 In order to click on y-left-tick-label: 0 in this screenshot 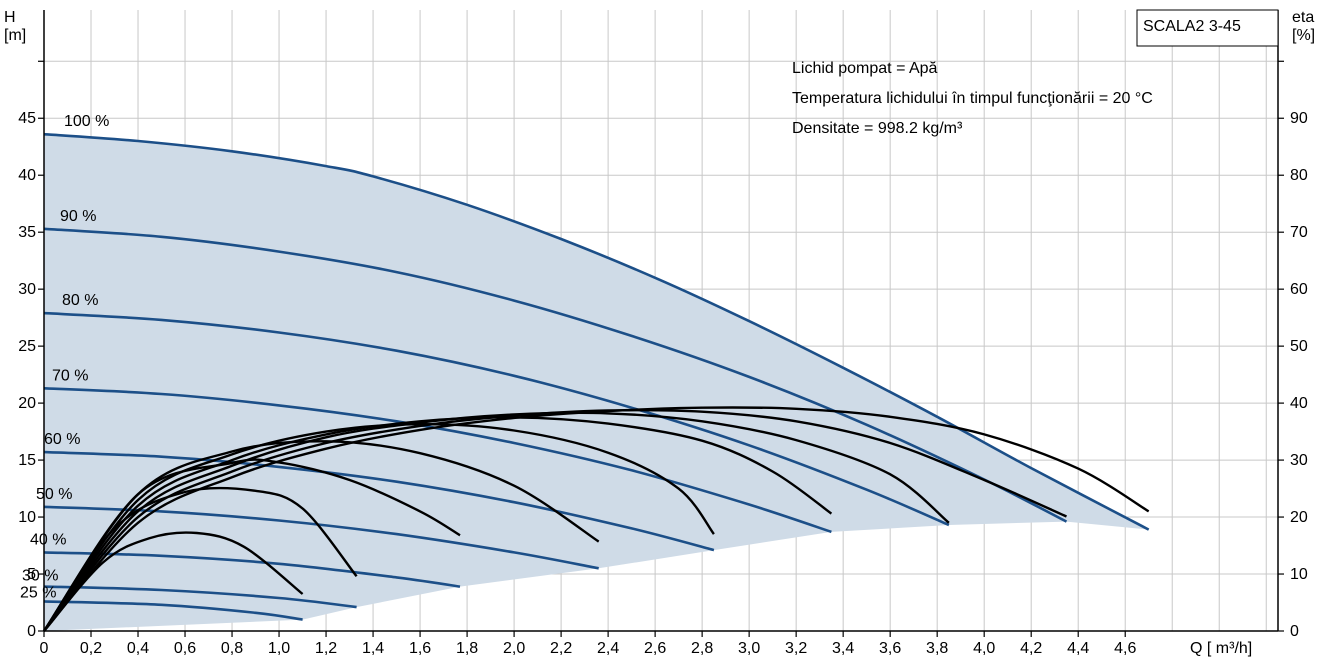, I will do `click(31, 631)`.